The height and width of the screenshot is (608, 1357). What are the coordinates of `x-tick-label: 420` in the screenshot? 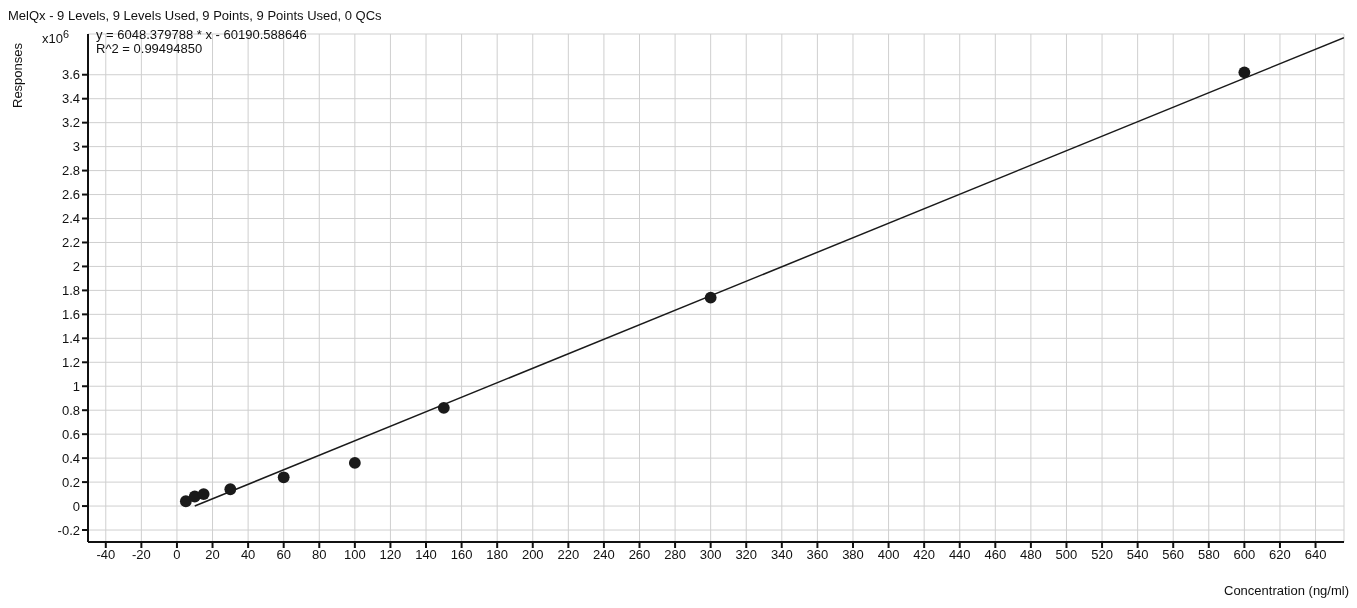 It's located at (924, 555).